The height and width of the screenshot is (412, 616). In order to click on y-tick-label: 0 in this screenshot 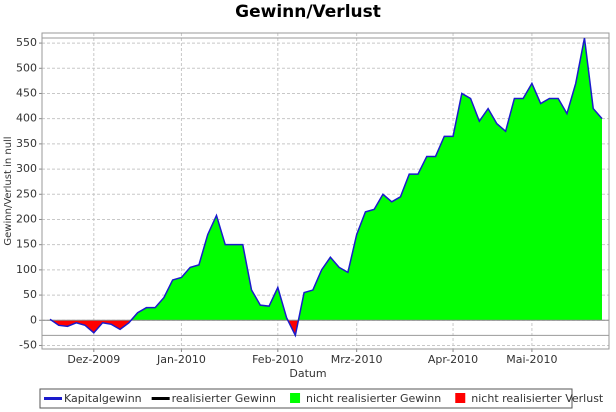, I will do `click(33, 319)`.